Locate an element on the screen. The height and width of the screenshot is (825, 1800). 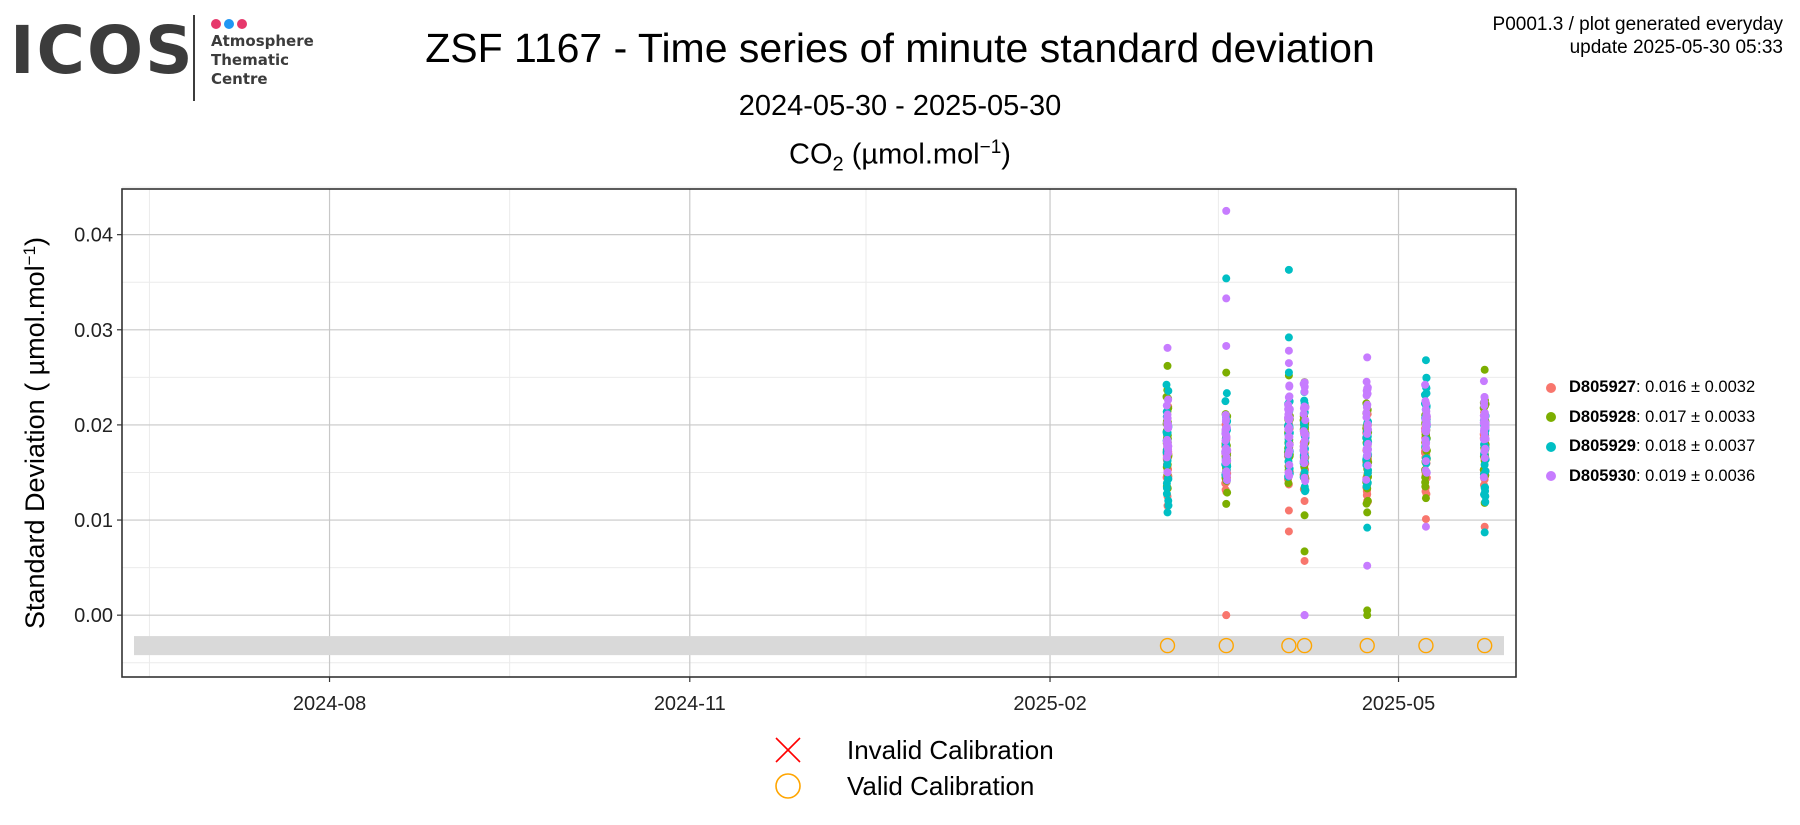
logo-dots is located at coordinates (230, 25).